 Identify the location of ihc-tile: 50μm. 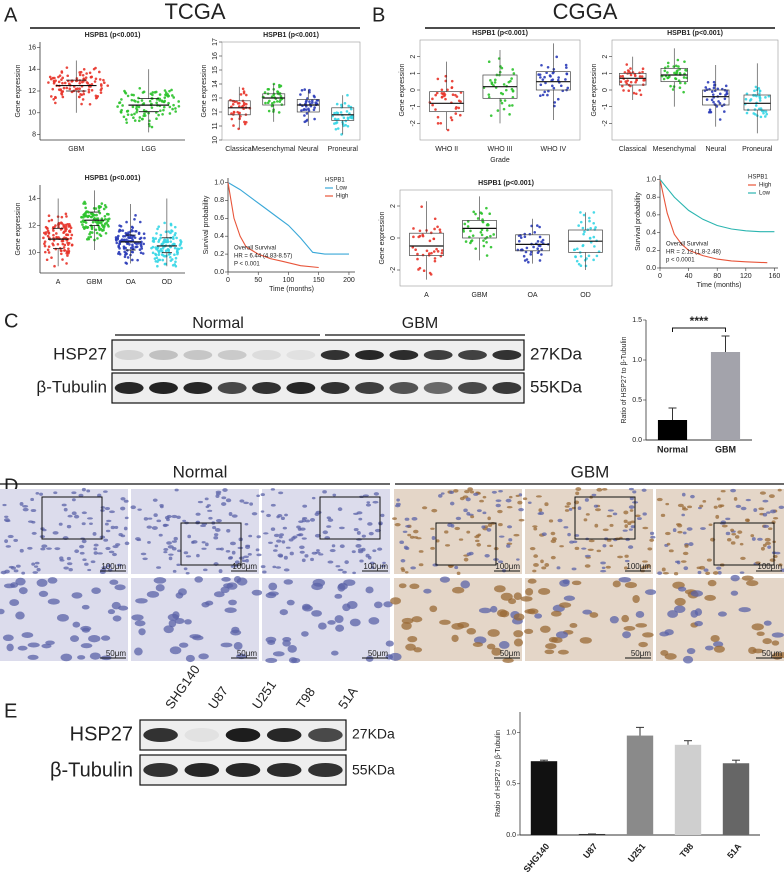
(720, 619).